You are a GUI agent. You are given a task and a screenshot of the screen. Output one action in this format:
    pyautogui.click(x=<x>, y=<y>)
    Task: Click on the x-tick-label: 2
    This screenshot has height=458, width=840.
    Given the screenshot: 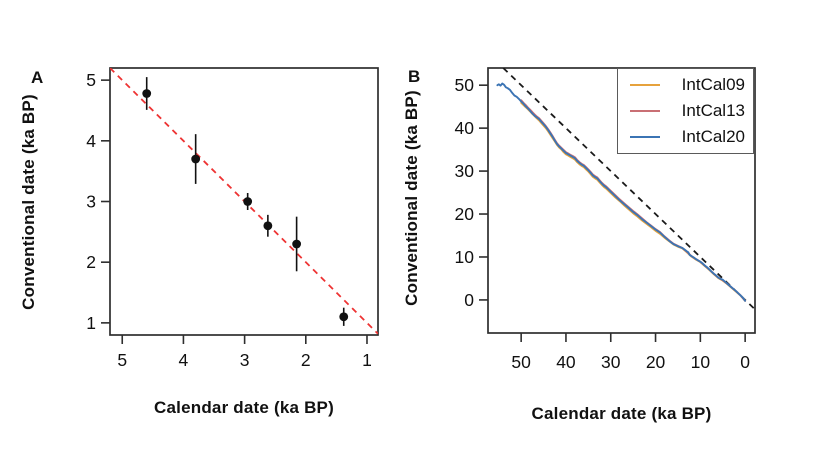 What is the action you would take?
    pyautogui.click(x=306, y=360)
    